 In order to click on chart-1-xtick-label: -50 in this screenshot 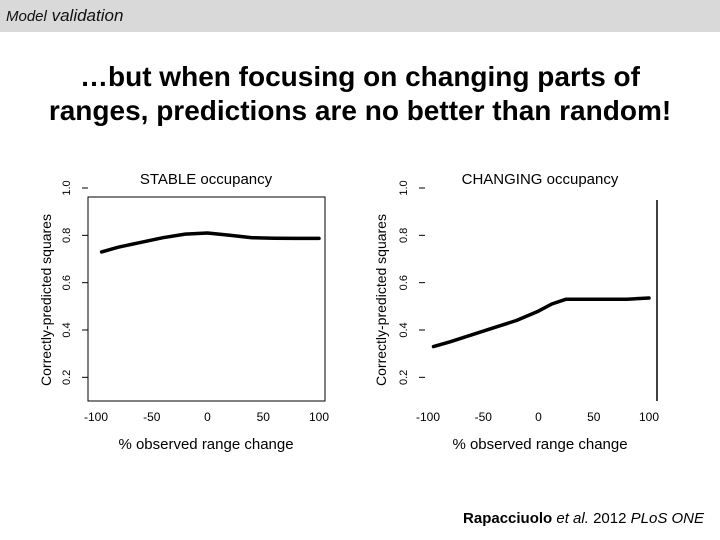, I will do `click(152, 417)`.